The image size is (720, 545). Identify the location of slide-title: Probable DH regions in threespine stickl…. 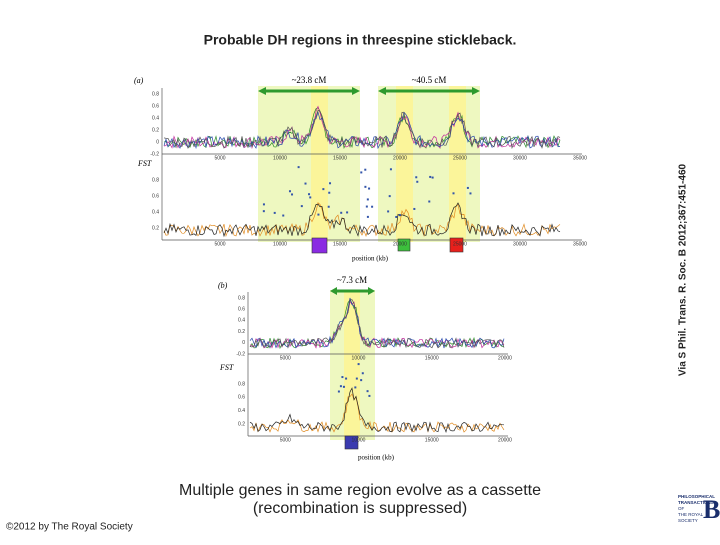
(360, 40).